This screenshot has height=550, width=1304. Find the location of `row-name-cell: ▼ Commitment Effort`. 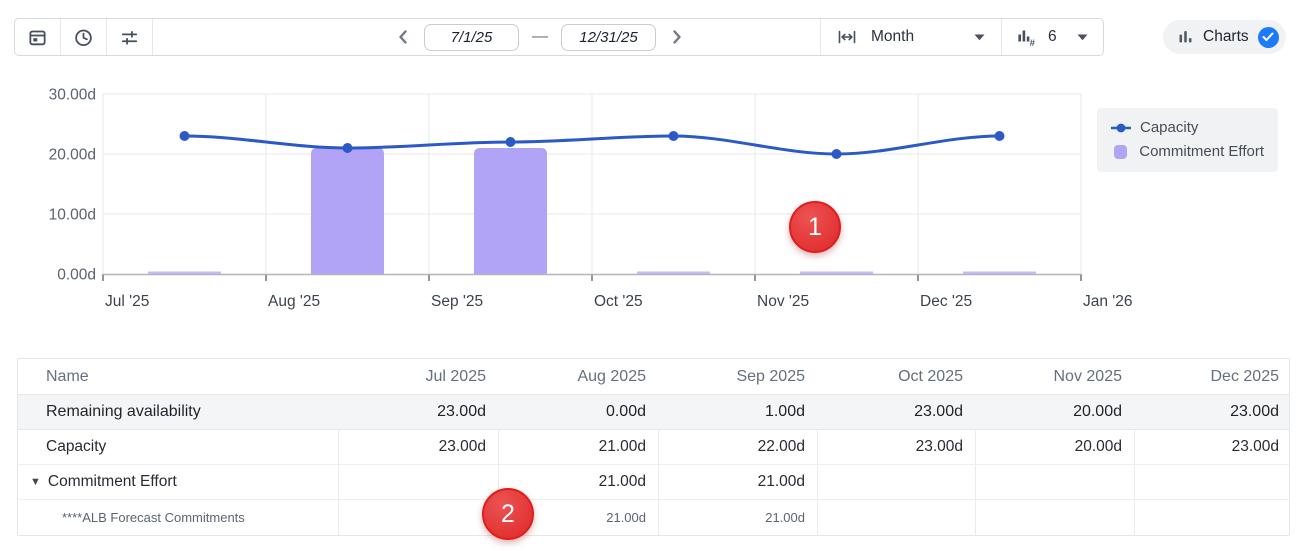

row-name-cell: ▼ Commitment Effort is located at coordinates (178, 482).